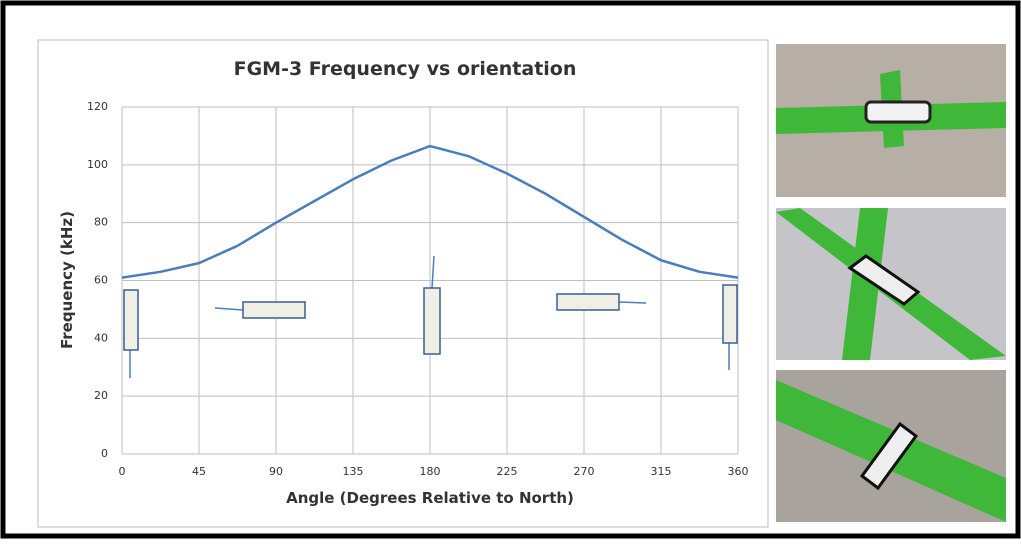 This screenshot has width=1021, height=544. I want to click on x-tick-label: 180, so click(430, 471).